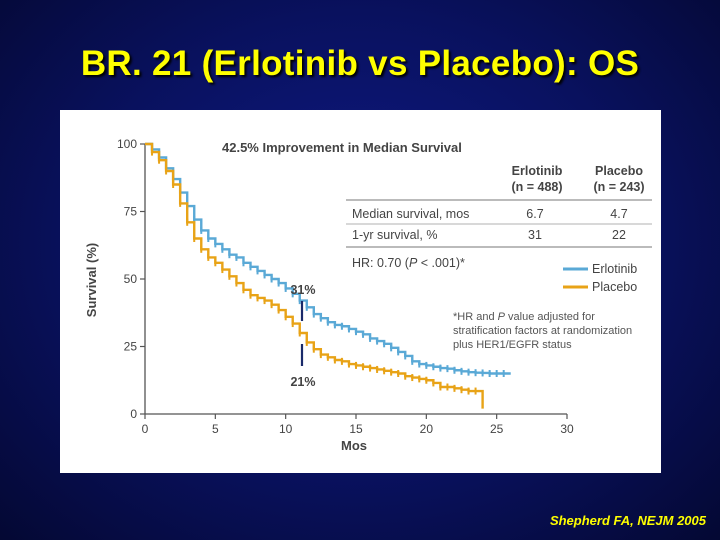 This screenshot has width=720, height=540. Describe the element at coordinates (131, 212) in the screenshot. I see `y-tick-label: 75` at that location.